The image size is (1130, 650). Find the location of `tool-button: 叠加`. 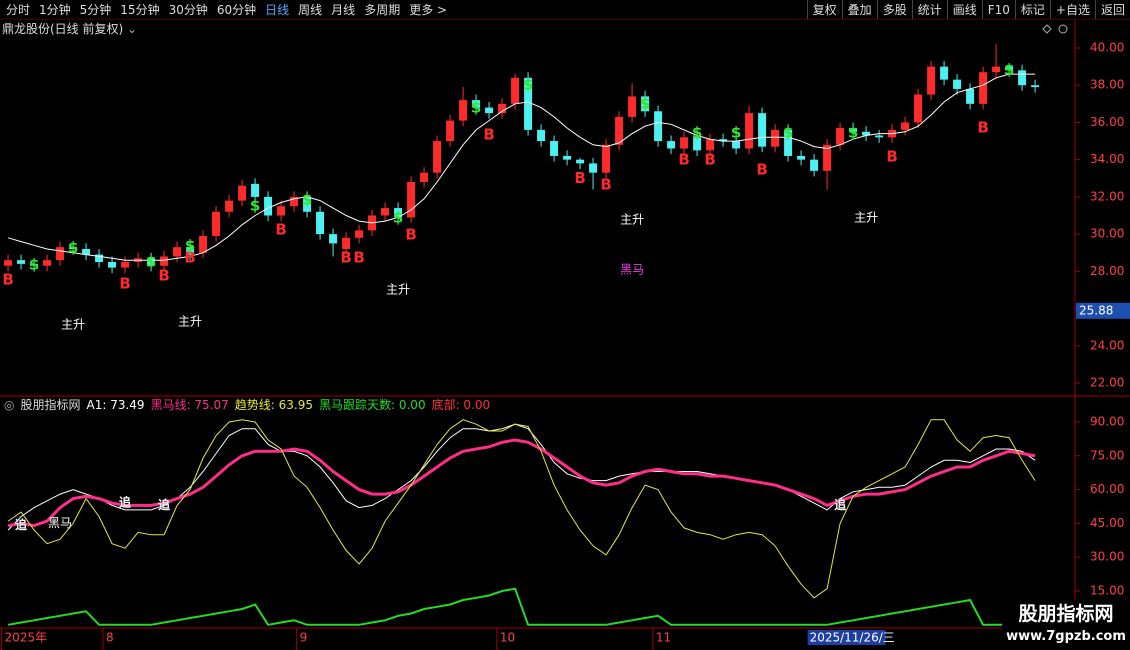

tool-button: 叠加 is located at coordinates (859, 9).